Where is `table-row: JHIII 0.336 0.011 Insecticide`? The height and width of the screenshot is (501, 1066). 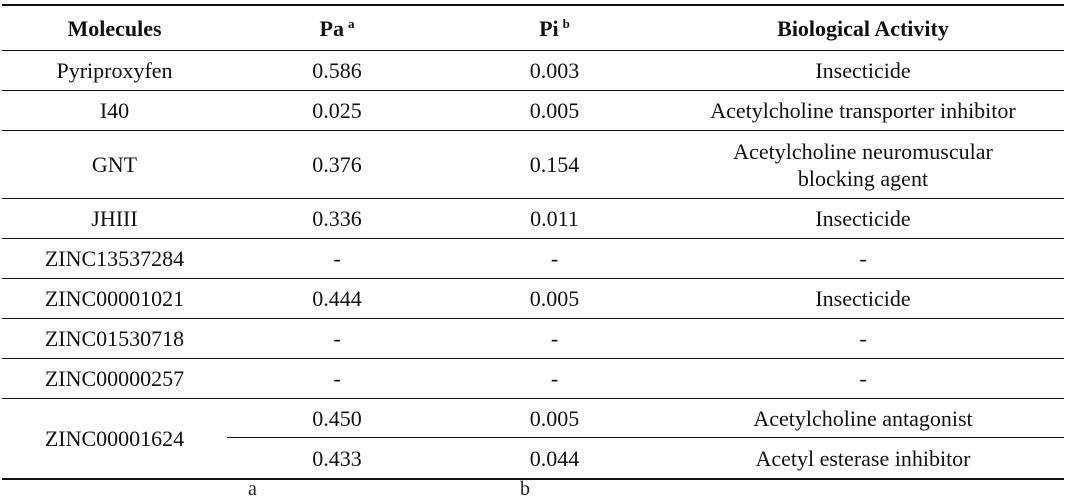
table-row: JHIII 0.336 0.011 Insecticide is located at coordinates (533, 218).